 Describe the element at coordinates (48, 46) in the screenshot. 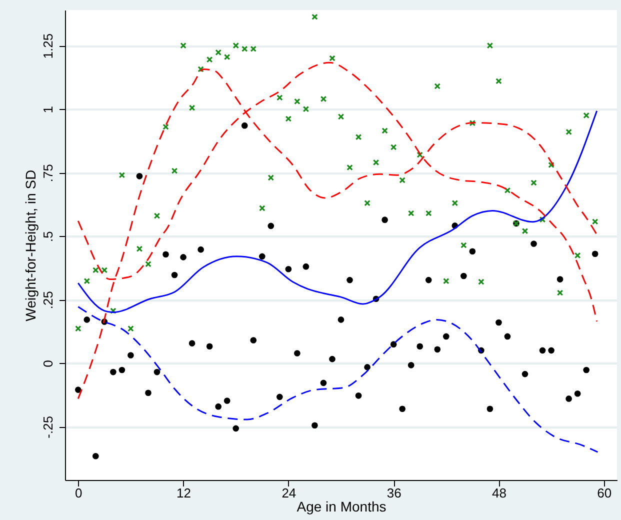

I see `y-tick-label: 1.25` at that location.